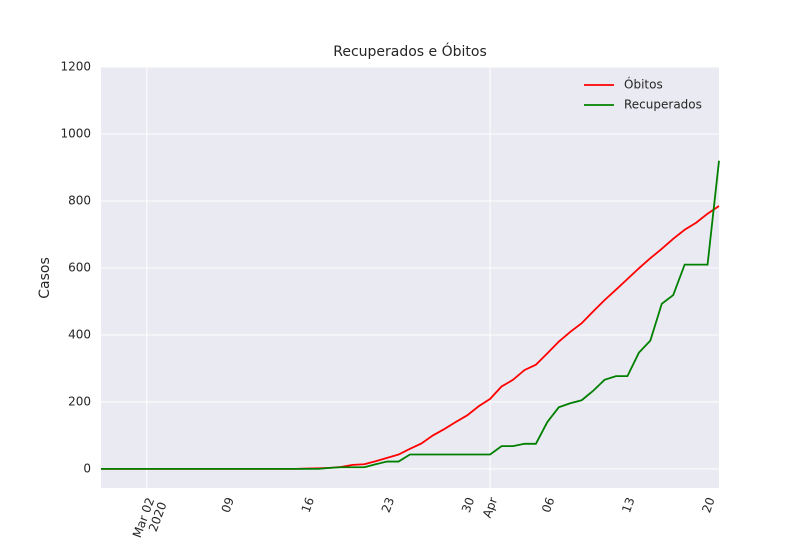  What do you see at coordinates (79, 334) in the screenshot?
I see `y-tick-label: 400` at bounding box center [79, 334].